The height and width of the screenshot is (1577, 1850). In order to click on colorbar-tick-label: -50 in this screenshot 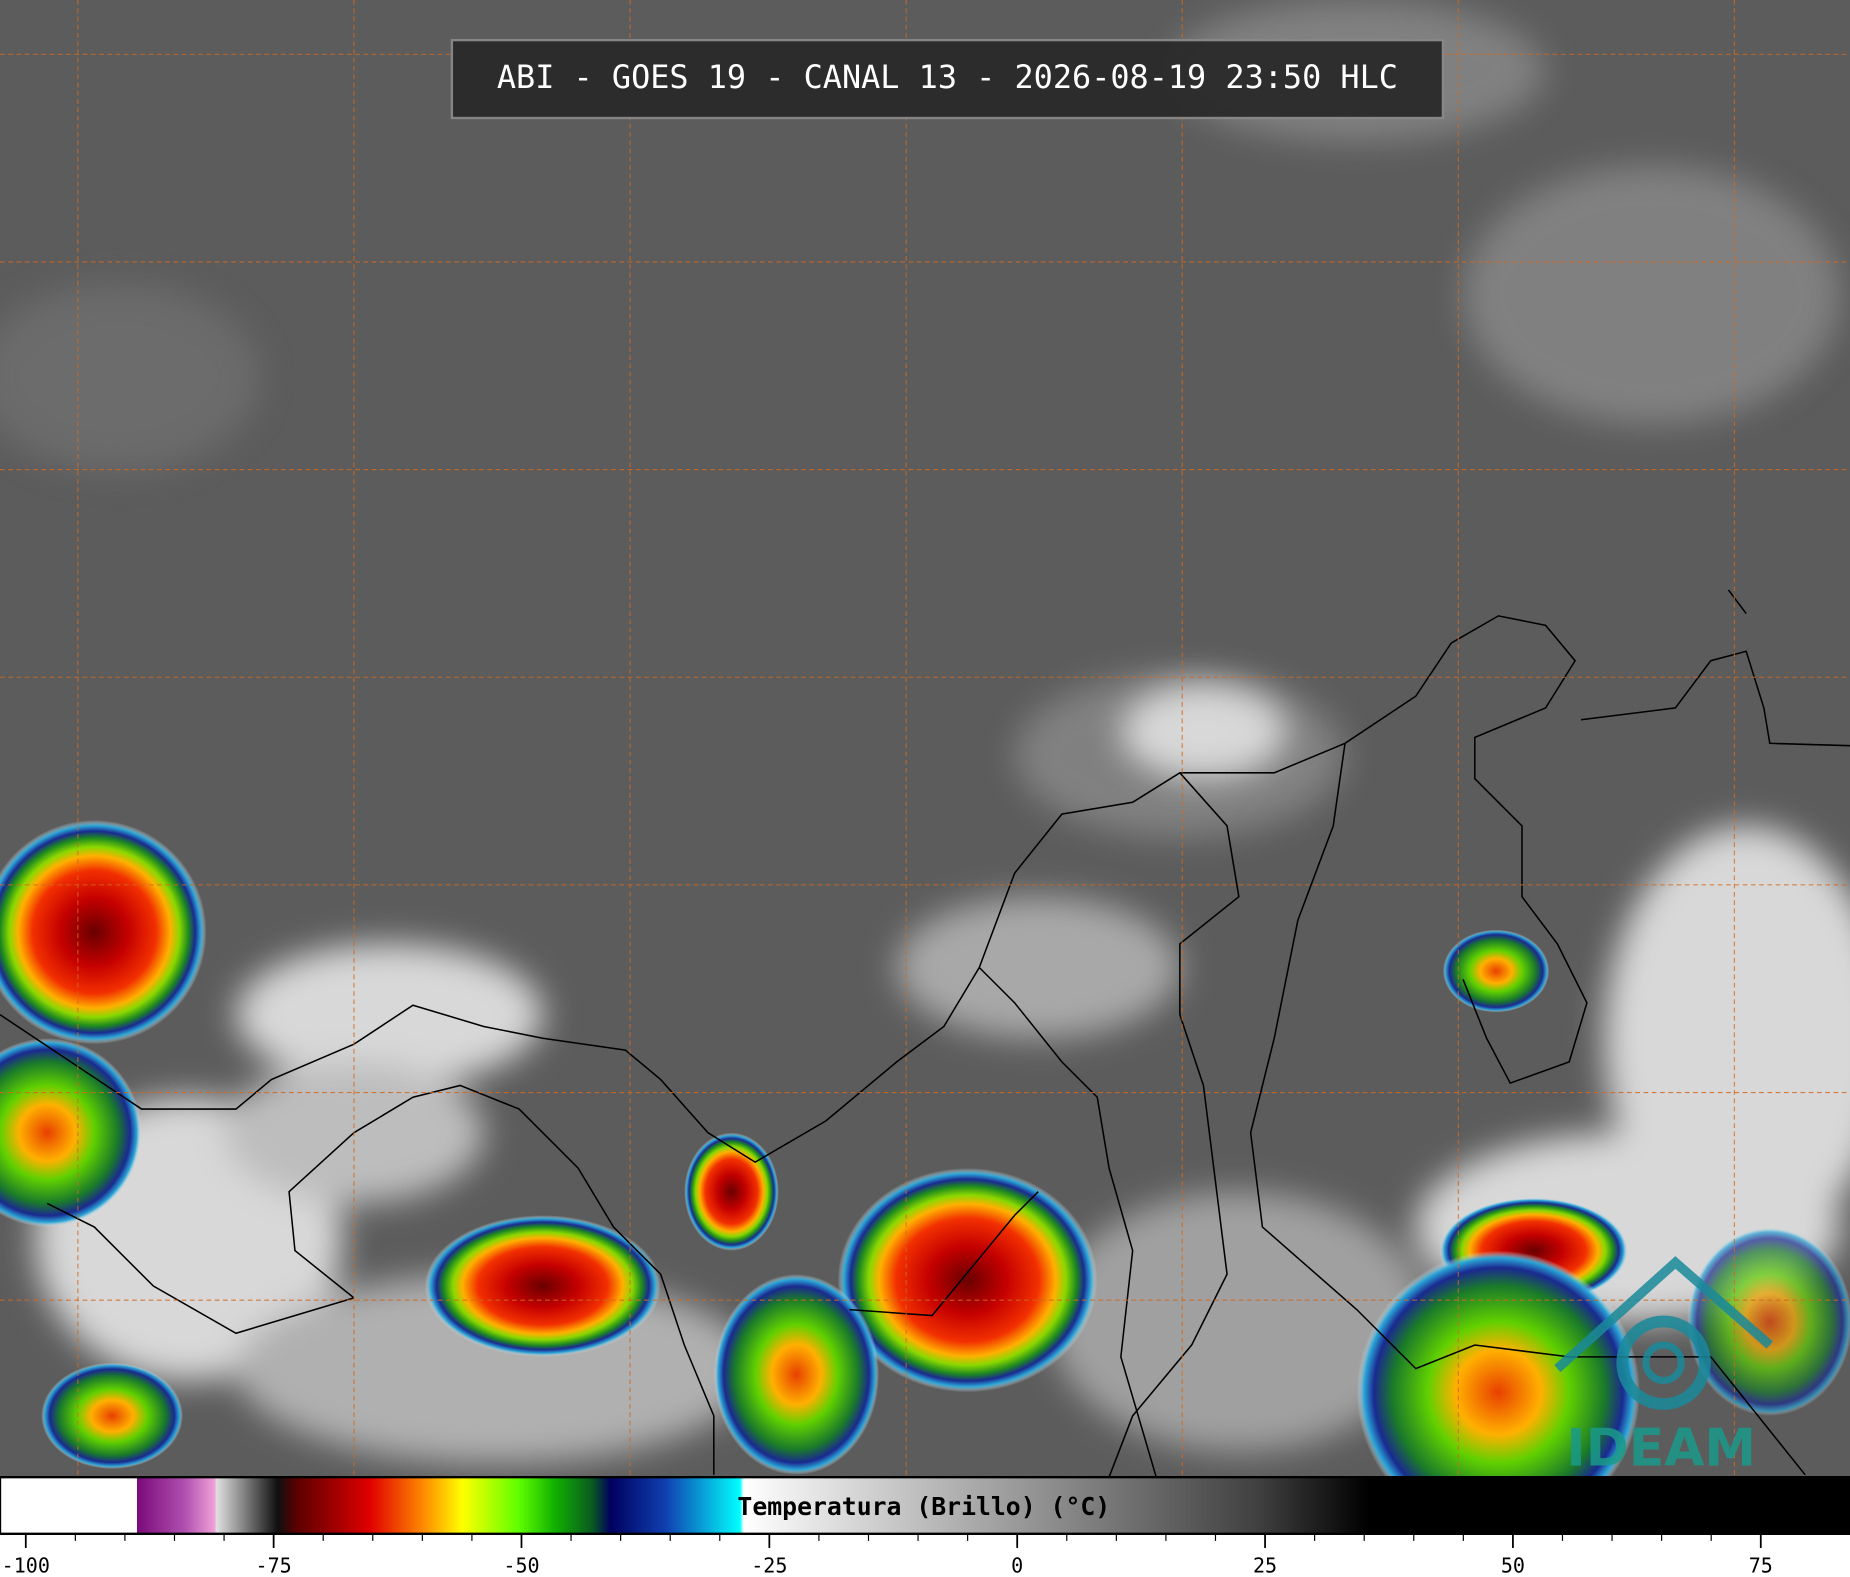, I will do `click(521, 1565)`.